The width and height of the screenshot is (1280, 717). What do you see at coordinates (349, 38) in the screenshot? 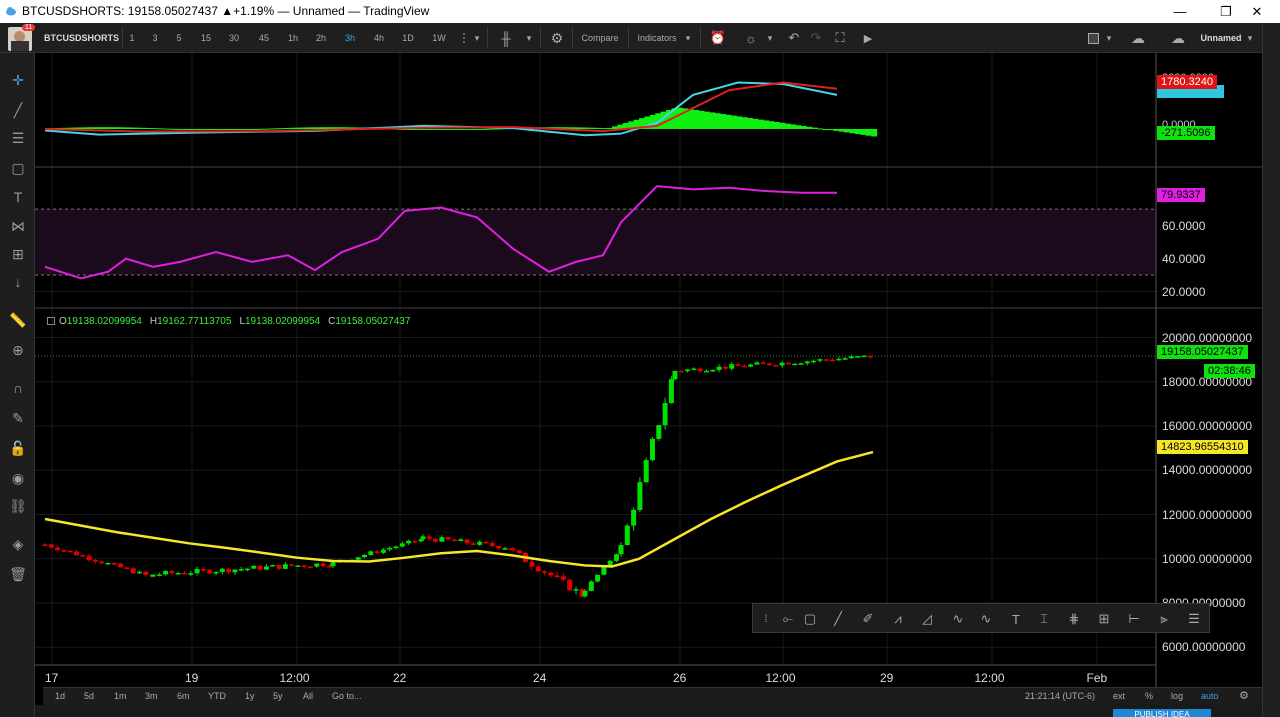
I see `interval-3h: 3h` at bounding box center [349, 38].